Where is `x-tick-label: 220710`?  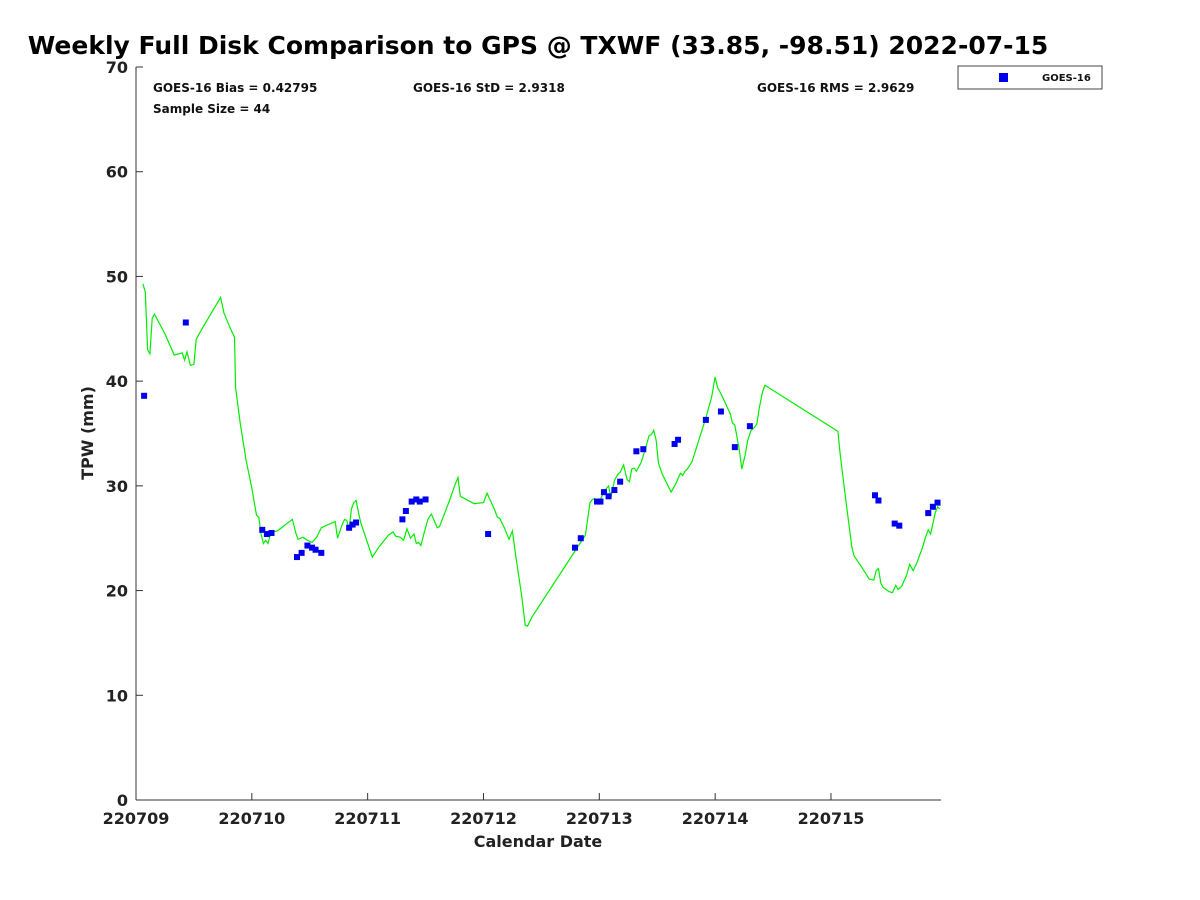 x-tick-label: 220710 is located at coordinates (251, 818).